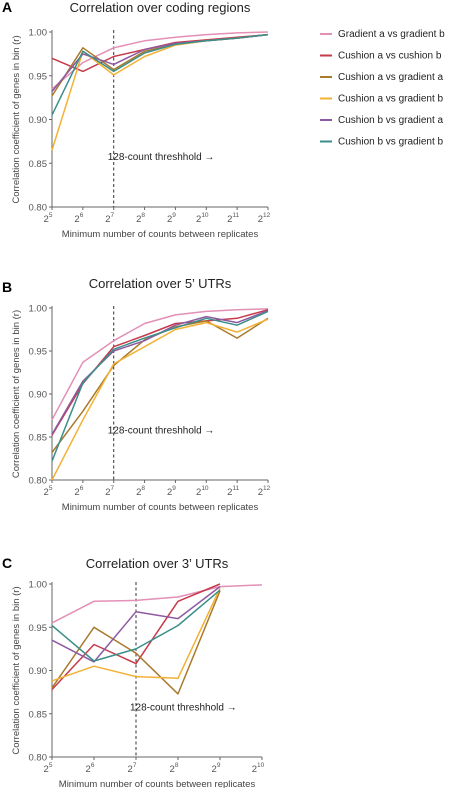  What do you see at coordinates (7, 7) in the screenshot?
I see `panel-label: A` at bounding box center [7, 7].